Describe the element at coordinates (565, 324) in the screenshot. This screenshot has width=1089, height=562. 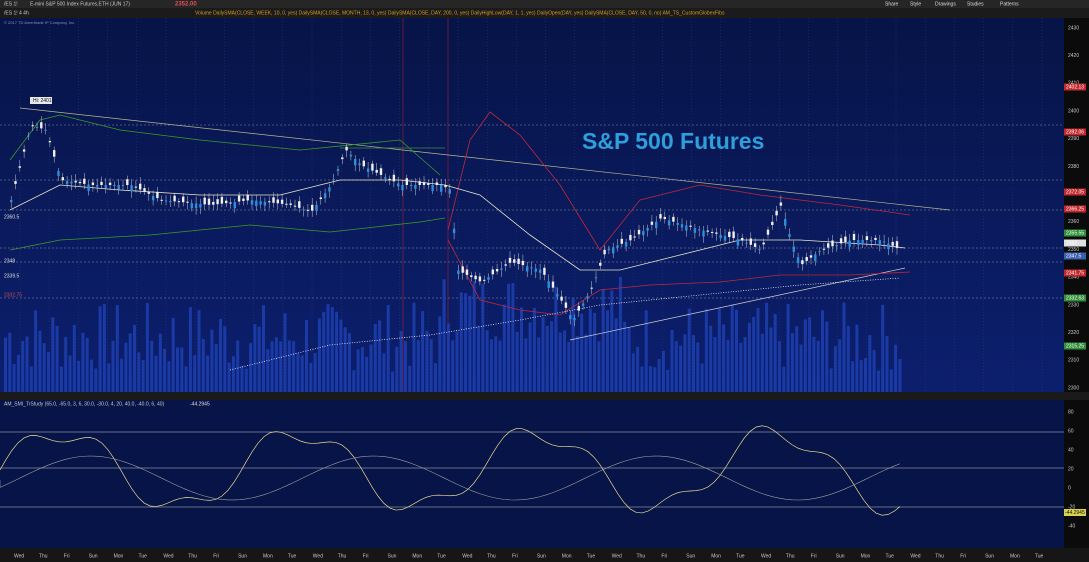
I see `avg-dotted` at that location.